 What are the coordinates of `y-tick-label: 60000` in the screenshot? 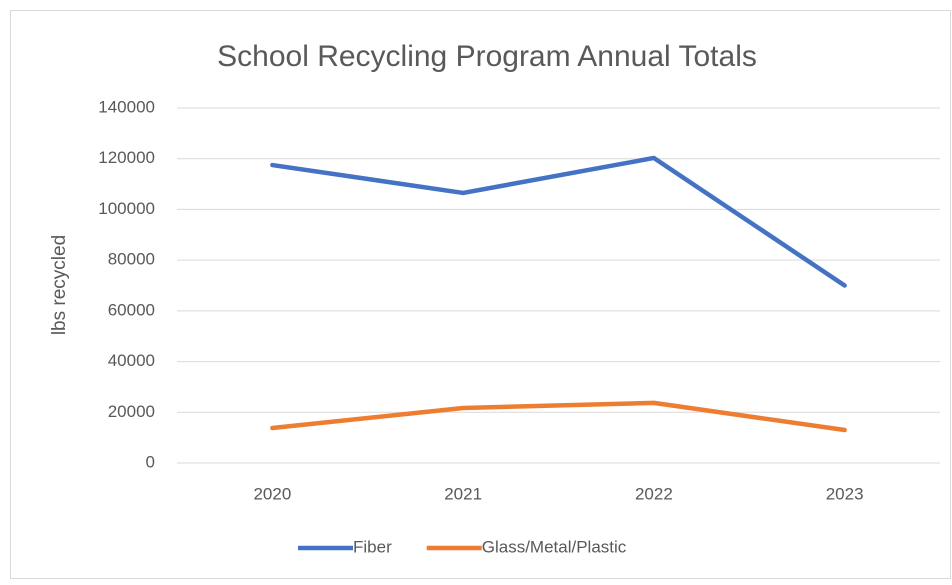 It's located at (131, 309).